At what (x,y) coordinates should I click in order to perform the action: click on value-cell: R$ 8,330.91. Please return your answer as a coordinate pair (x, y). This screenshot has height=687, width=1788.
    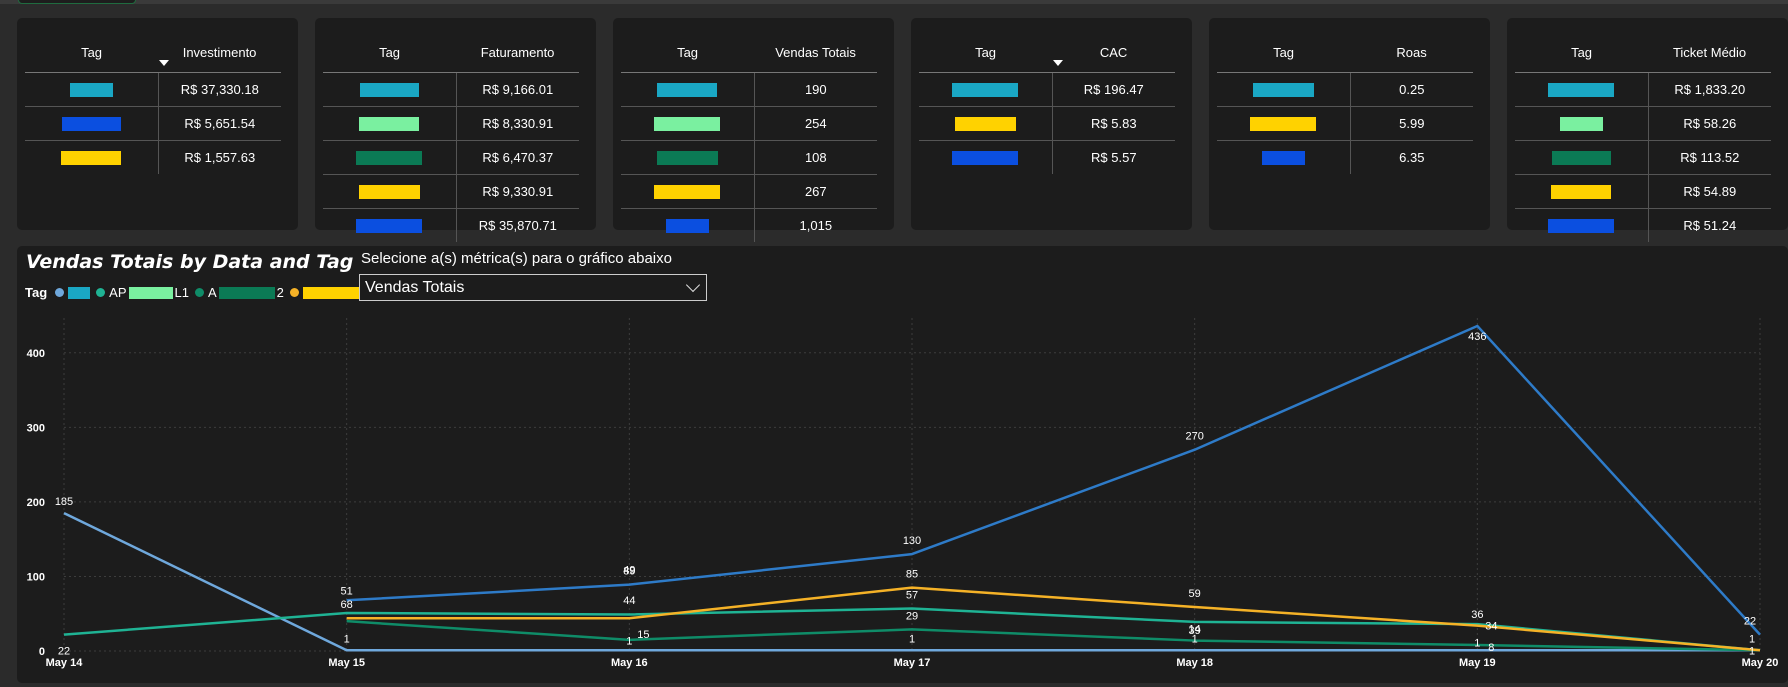
    Looking at the image, I should click on (517, 123).